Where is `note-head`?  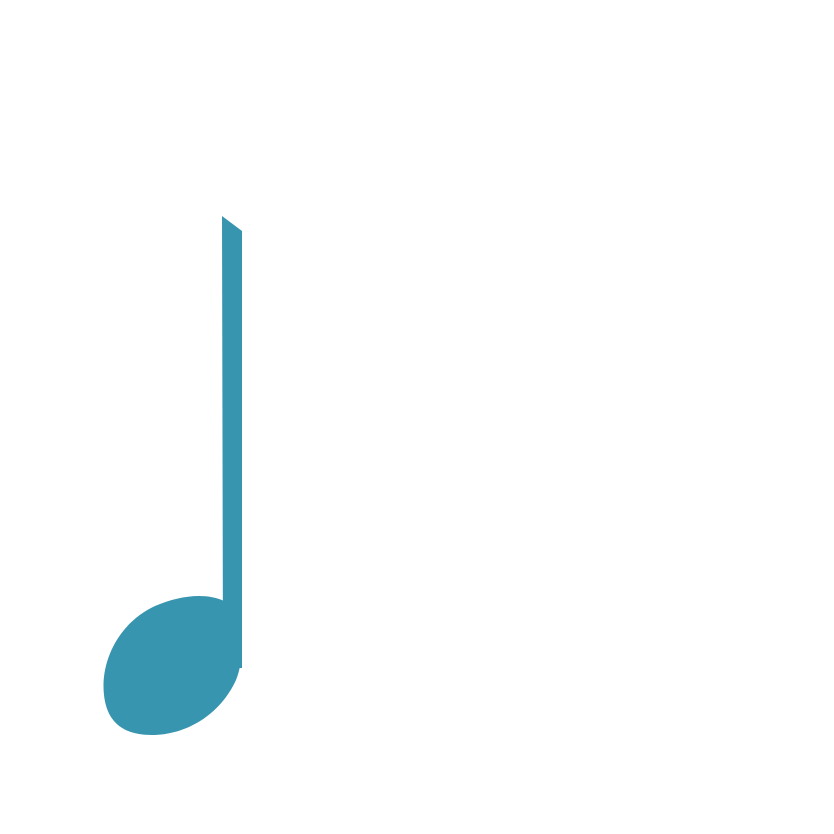
note-head is located at coordinates (172, 665).